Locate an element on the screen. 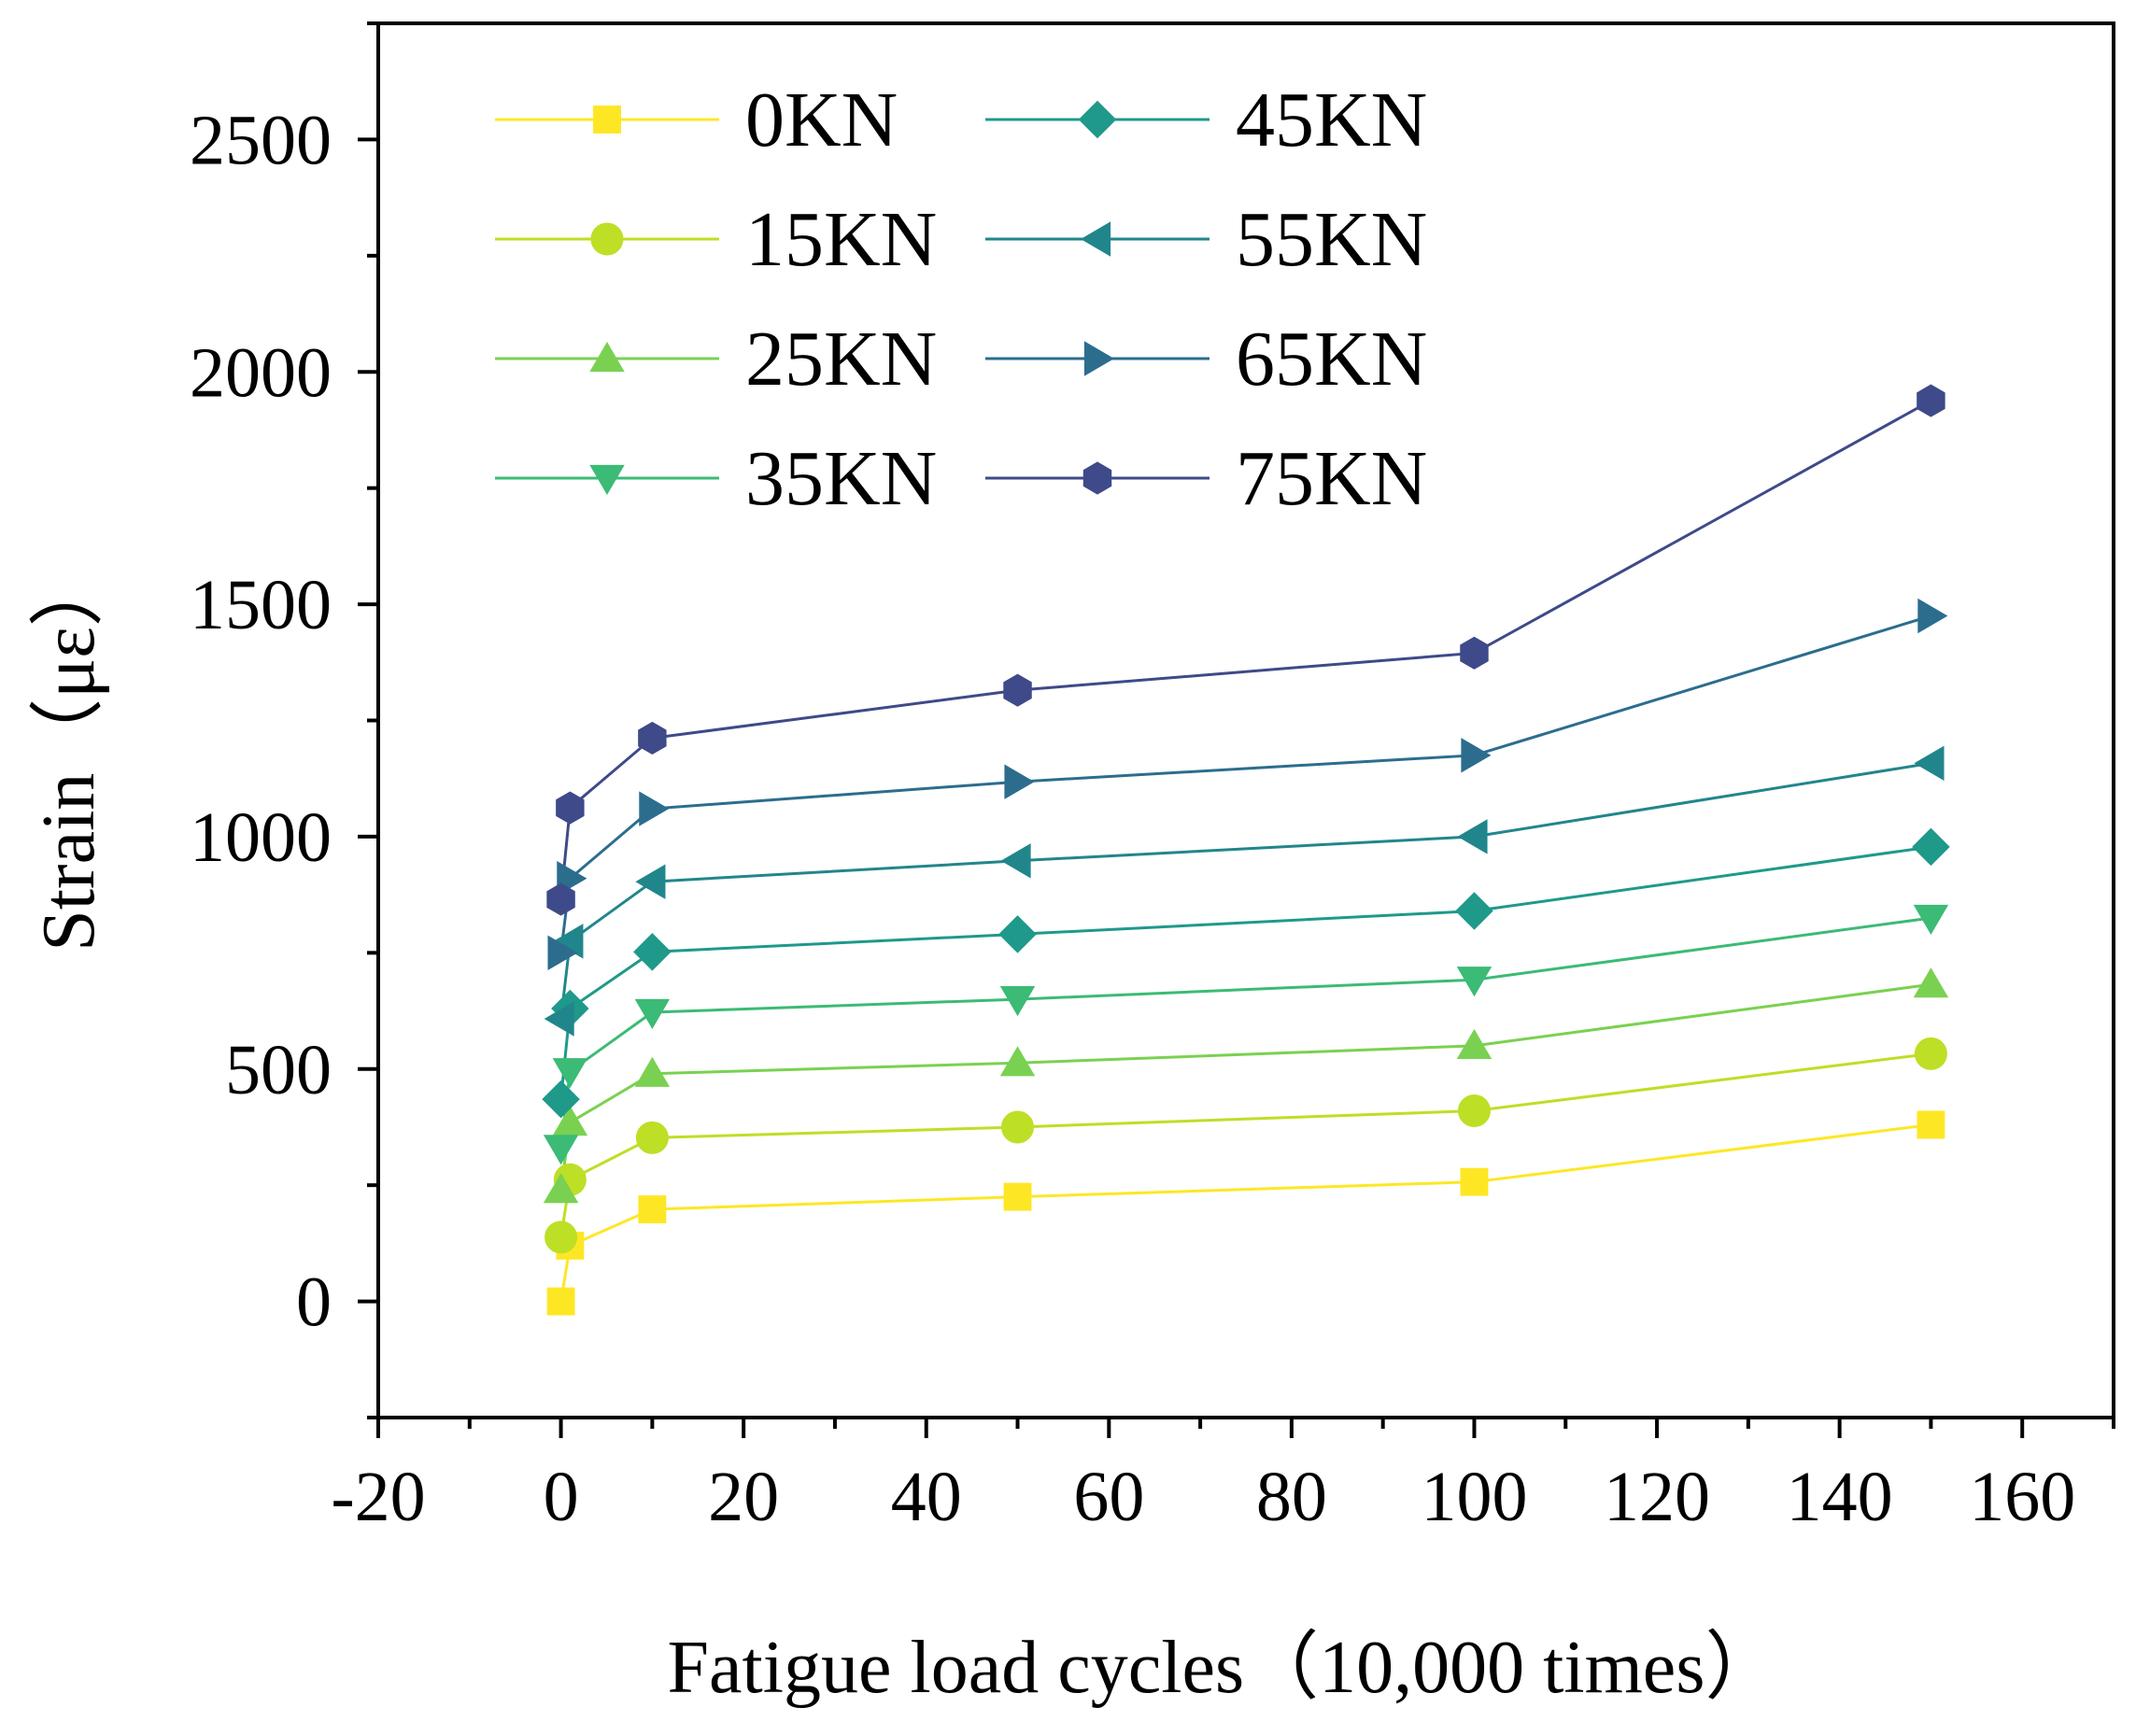  y-tick-label: 1000 is located at coordinates (261, 837).